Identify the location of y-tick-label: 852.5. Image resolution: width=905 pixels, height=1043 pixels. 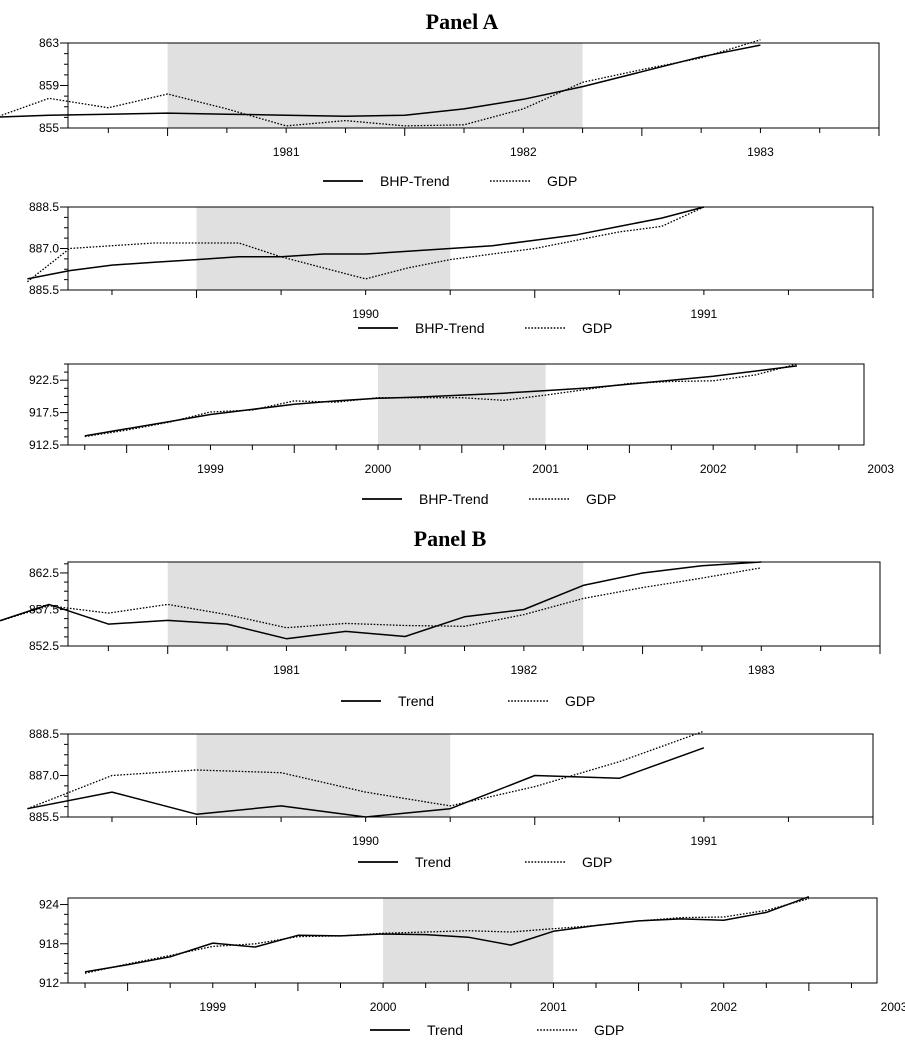
(44, 646).